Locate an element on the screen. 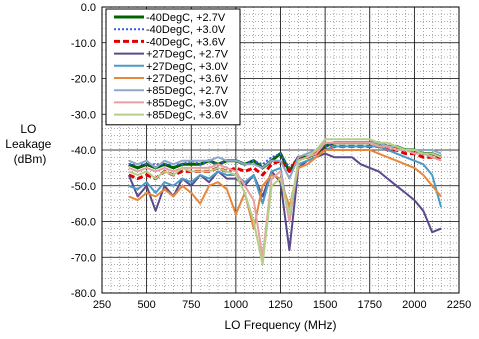  y-tick-label: -80.0 is located at coordinates (83, 294).